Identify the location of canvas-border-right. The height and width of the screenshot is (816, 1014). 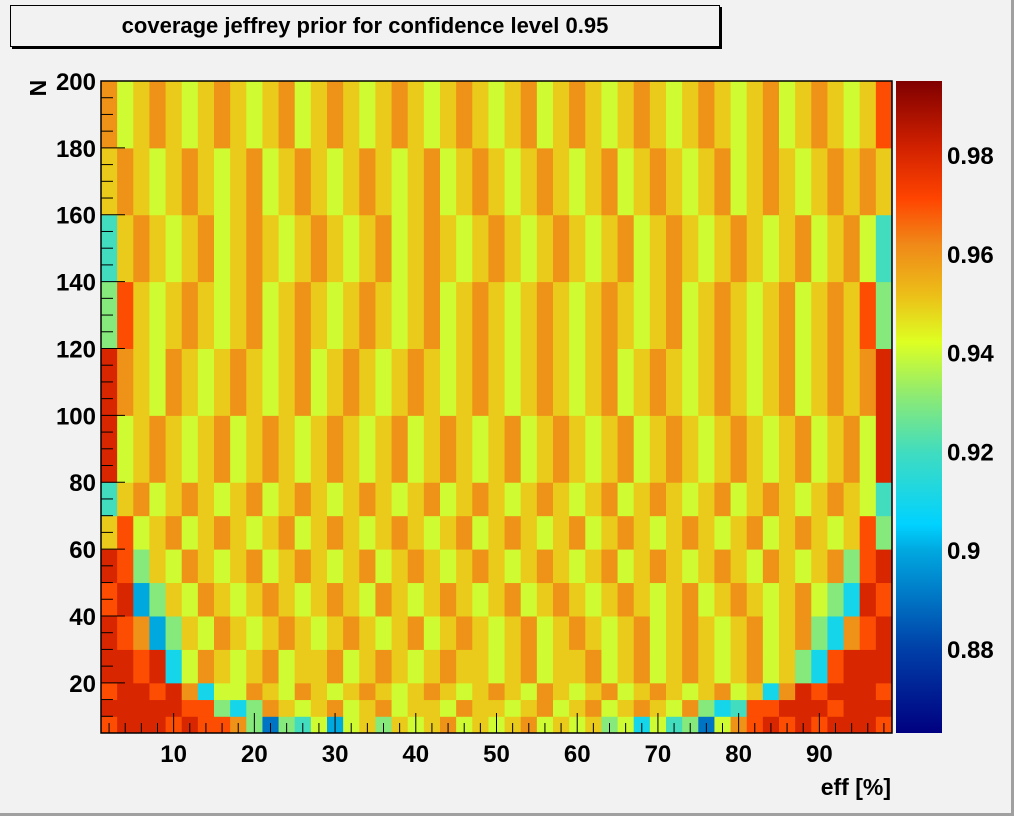
(1012, 408).